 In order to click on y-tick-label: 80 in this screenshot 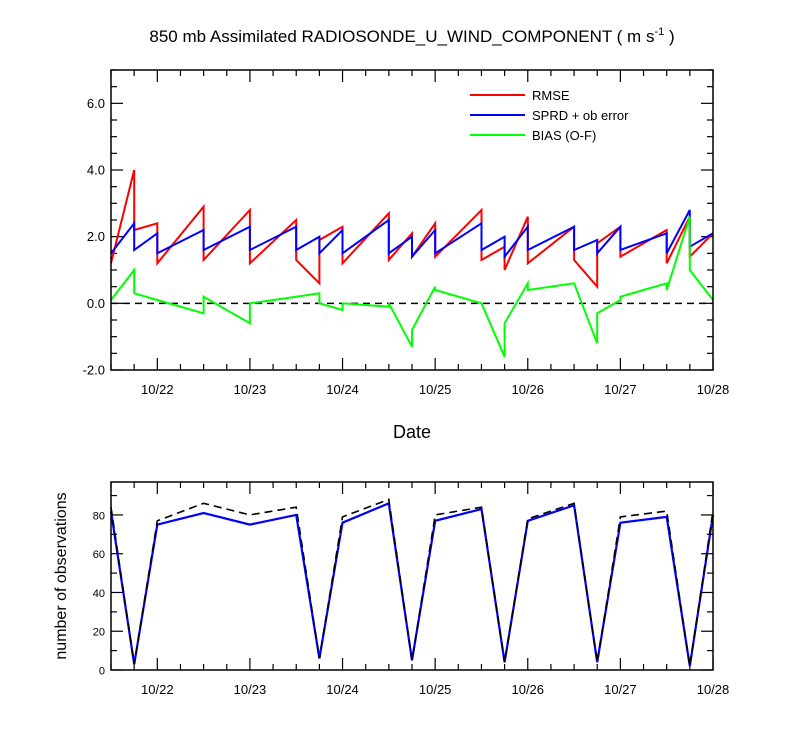, I will do `click(99, 516)`.